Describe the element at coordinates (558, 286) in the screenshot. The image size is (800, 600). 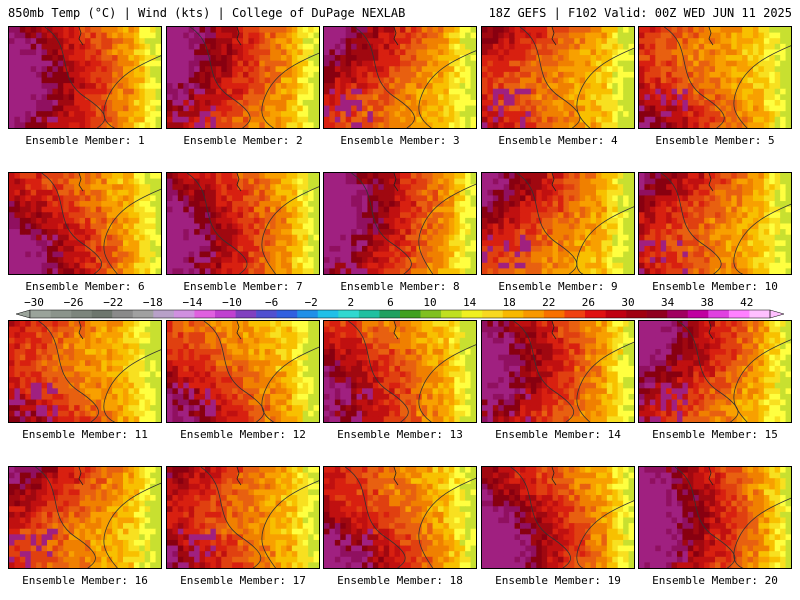
I see `ensemble-member-label: Ensemble Member: 9` at that location.